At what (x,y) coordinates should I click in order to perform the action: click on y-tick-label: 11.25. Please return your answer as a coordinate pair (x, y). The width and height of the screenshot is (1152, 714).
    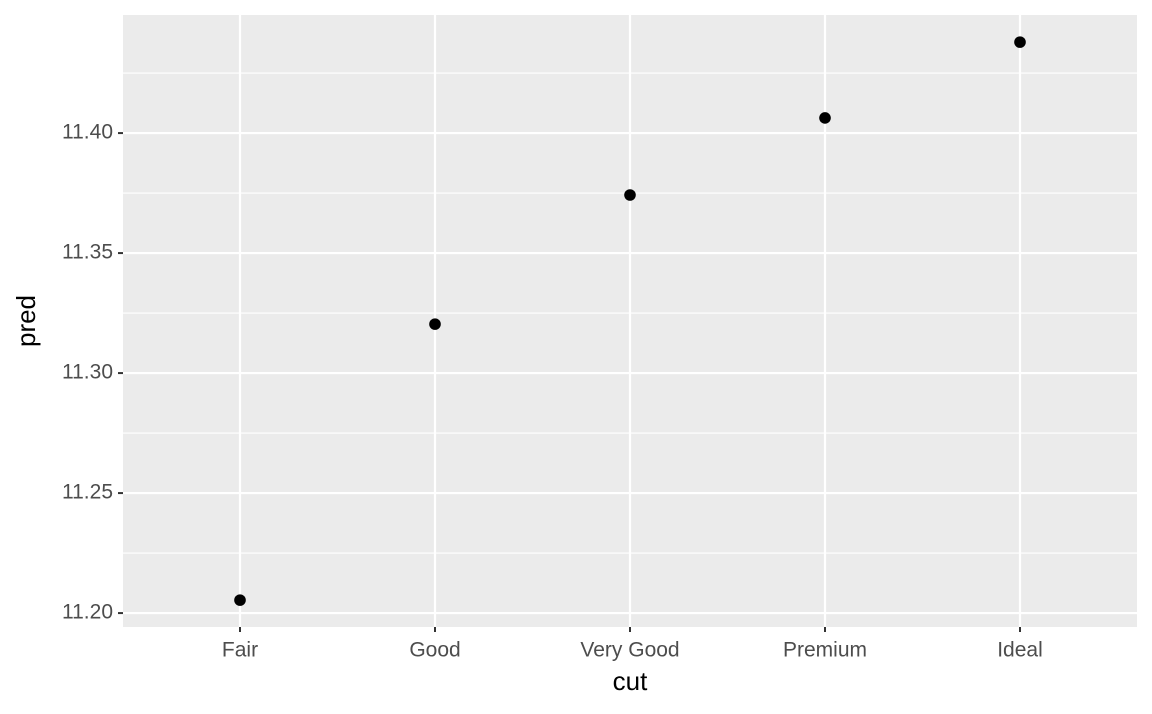
    Looking at the image, I should click on (87, 492).